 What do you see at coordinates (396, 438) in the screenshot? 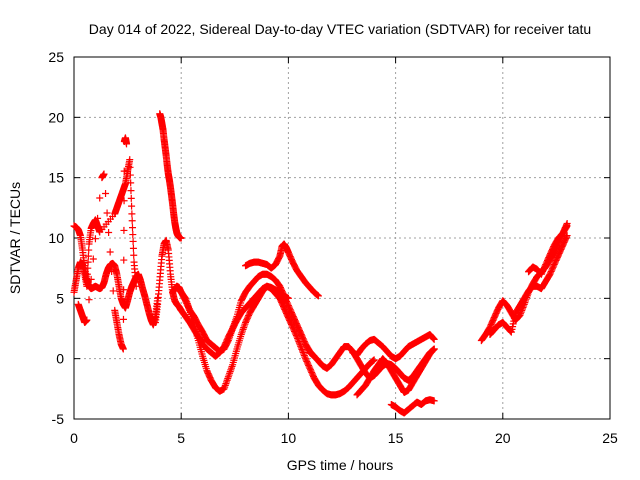
I see `x-tick-label: 15` at bounding box center [396, 438].